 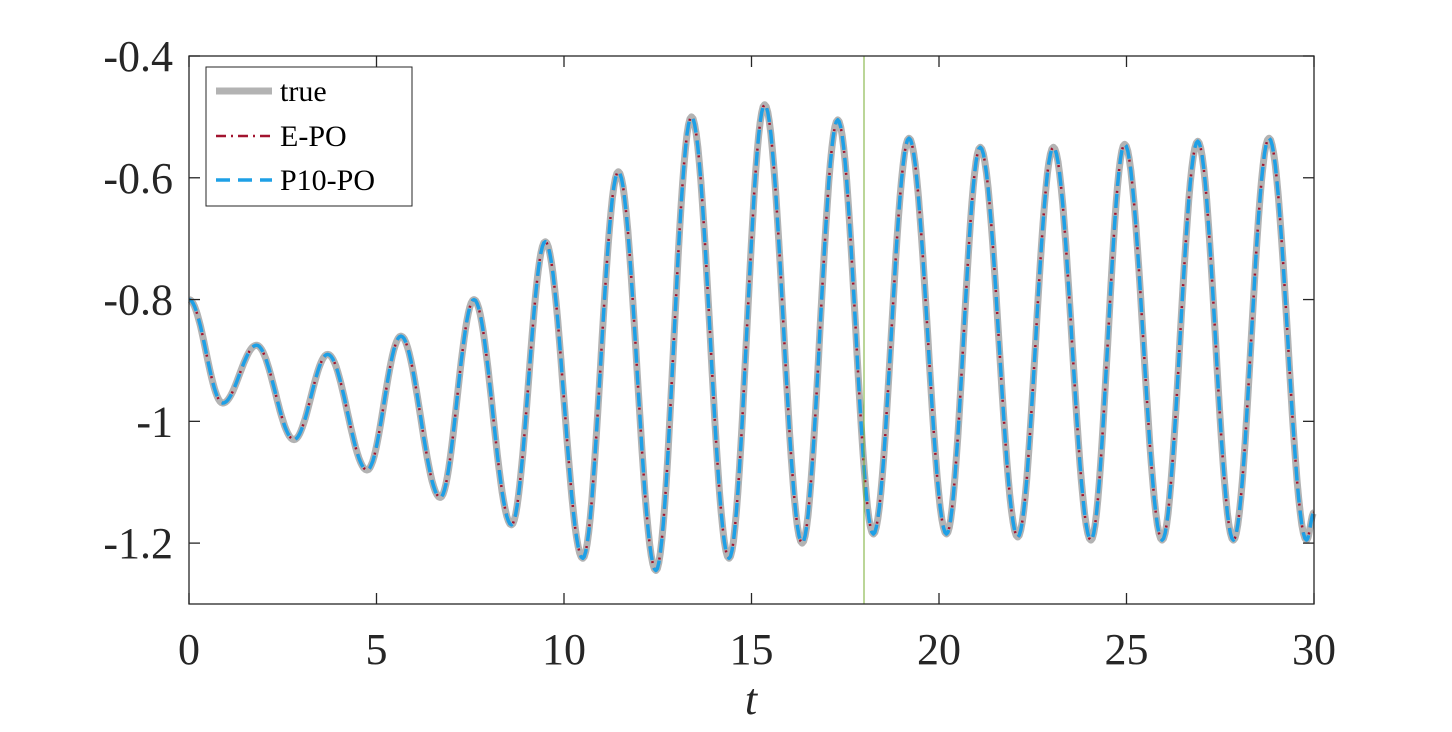 What do you see at coordinates (939, 649) in the screenshot?
I see `x-tick-label: 20` at bounding box center [939, 649].